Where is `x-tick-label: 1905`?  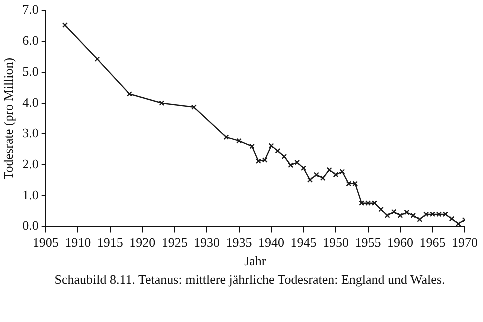
x-tick-label: 1905 is located at coordinates (45, 242).